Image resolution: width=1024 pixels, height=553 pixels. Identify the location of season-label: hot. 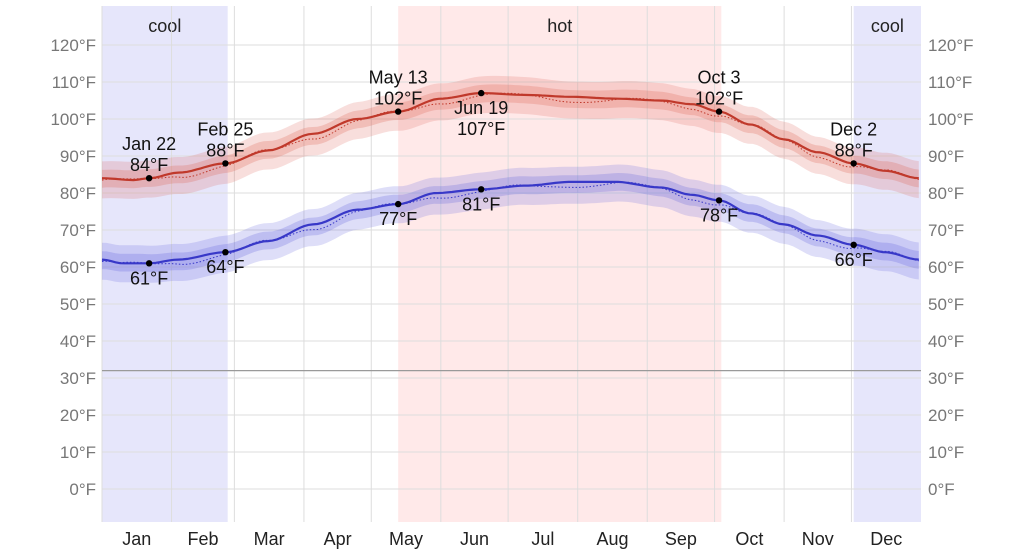
(559, 26).